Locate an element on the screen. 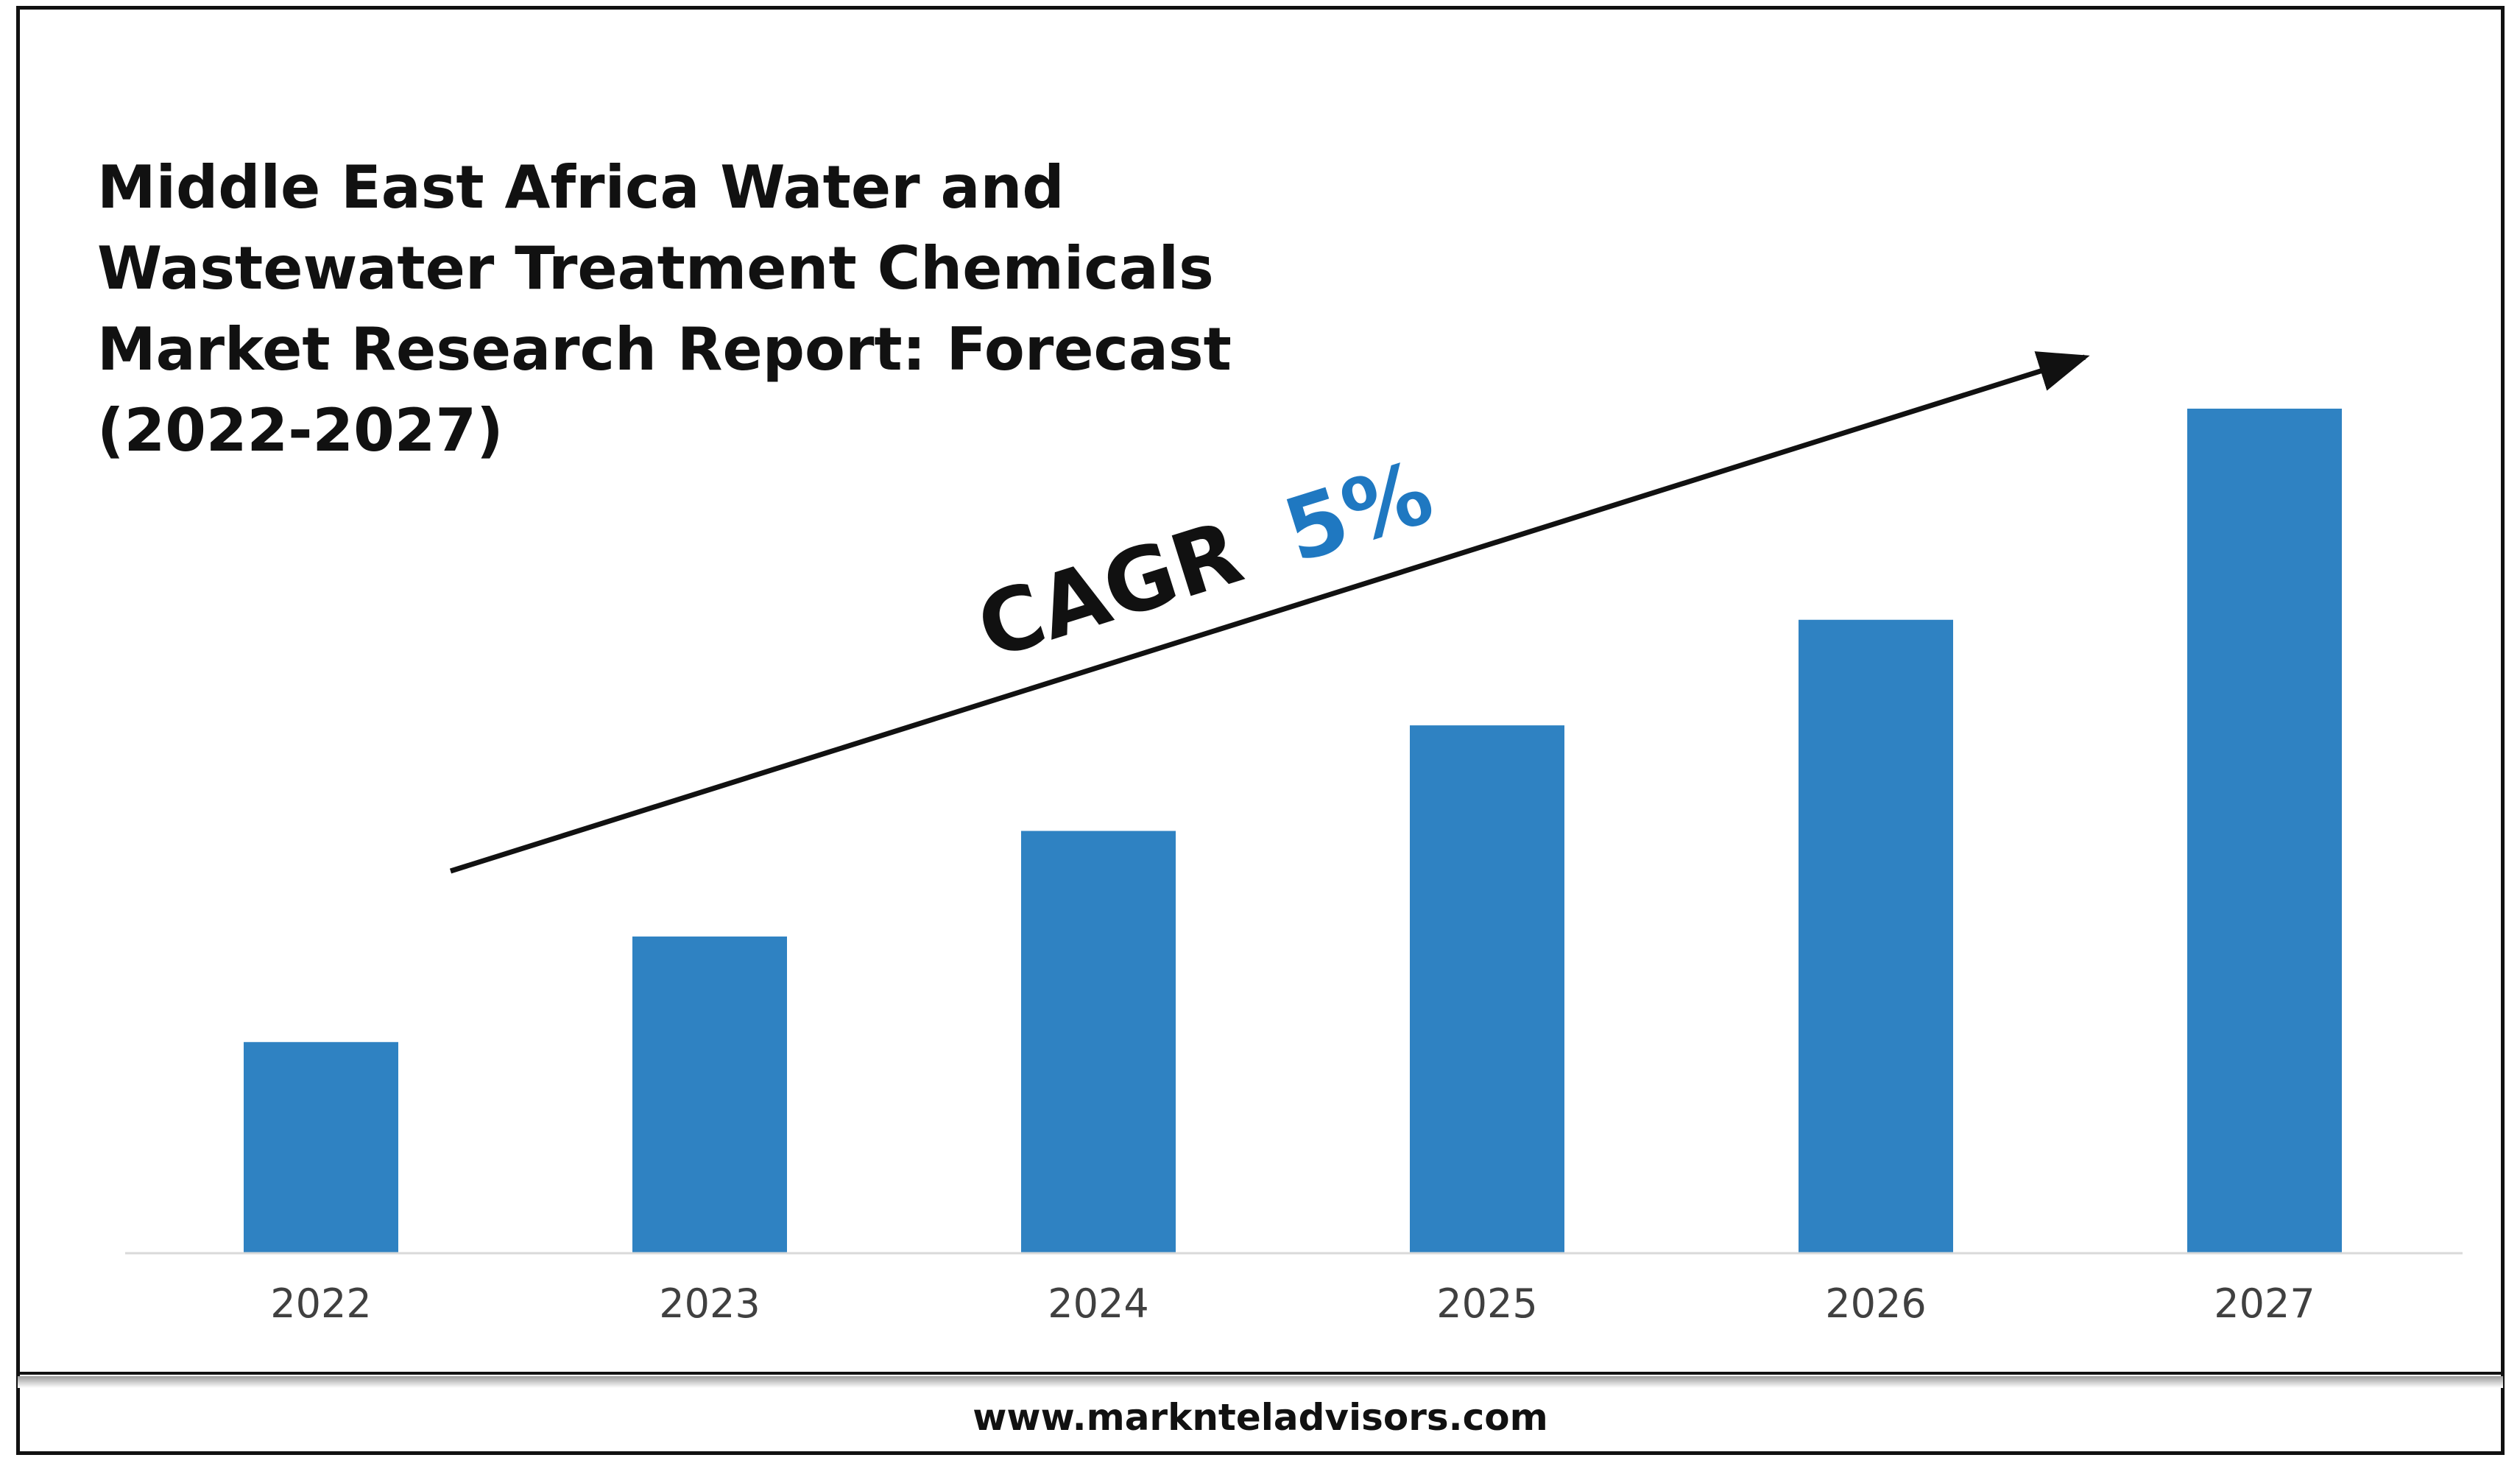  cagr-label: CAGR is located at coordinates (1109, 589).